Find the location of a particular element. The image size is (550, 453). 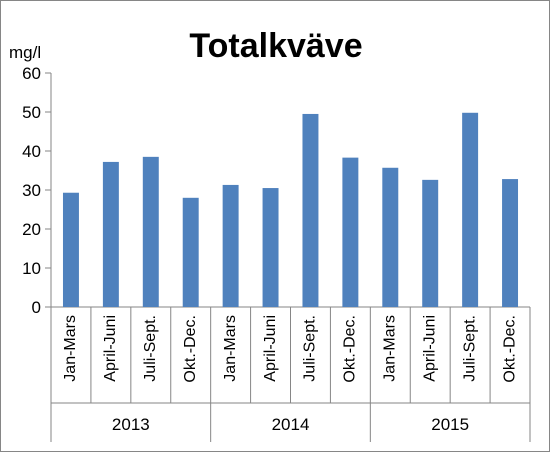

y-tick-label: 10 is located at coordinates (31, 268).